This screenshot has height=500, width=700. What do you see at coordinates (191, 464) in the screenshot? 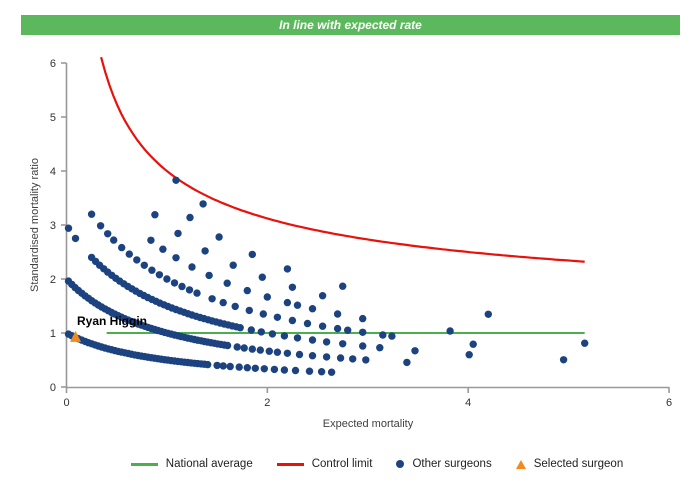
I see `legend-item-national-average: National average` at bounding box center [191, 464].